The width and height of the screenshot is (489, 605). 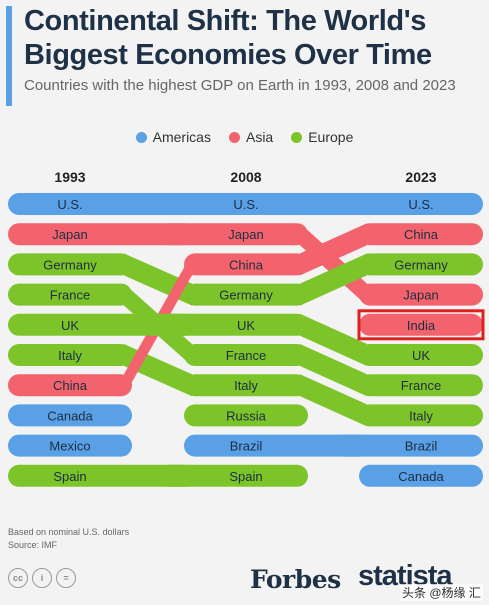 I want to click on label-us-2008: U.S., so click(x=245, y=204).